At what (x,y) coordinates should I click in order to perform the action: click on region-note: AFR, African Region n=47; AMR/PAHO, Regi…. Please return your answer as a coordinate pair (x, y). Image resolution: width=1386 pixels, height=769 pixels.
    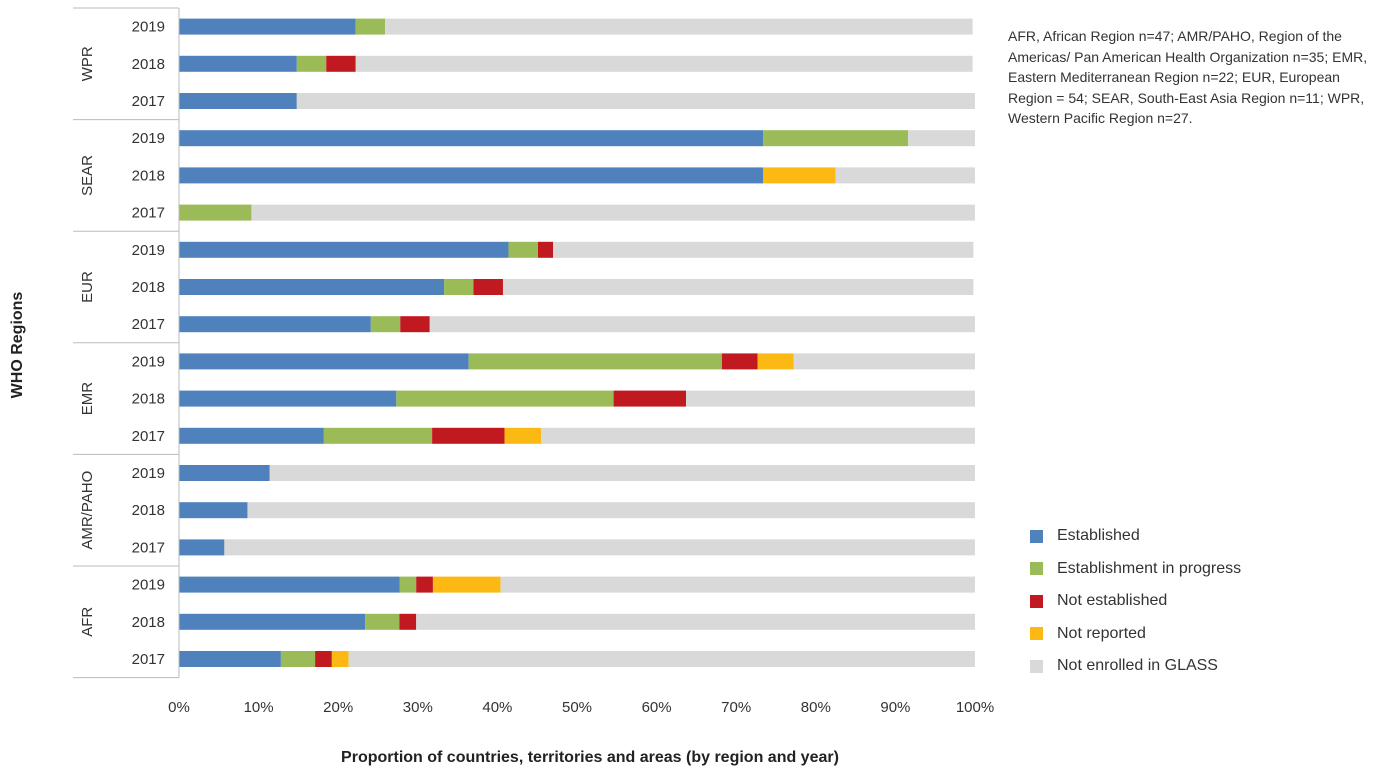
    Looking at the image, I should click on (1188, 77).